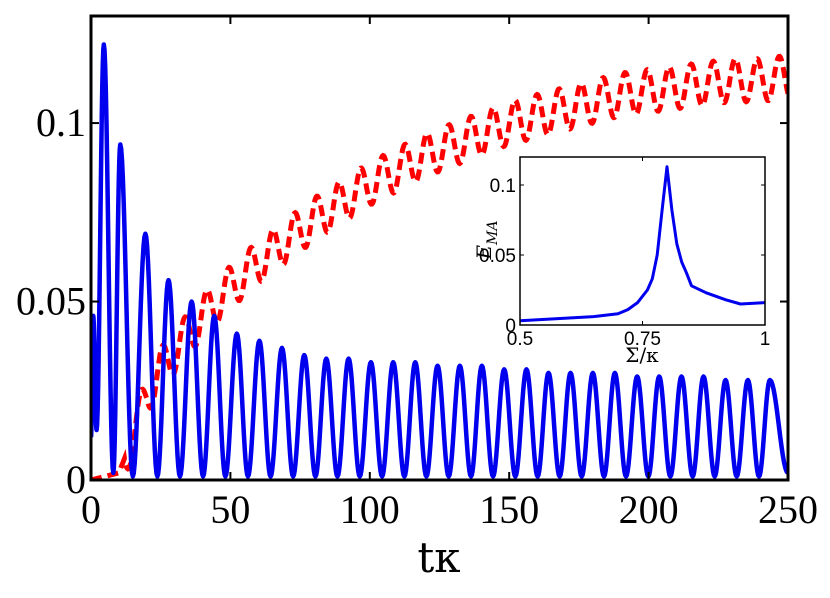  I want to click on inset-axes-frame, so click(642, 241).